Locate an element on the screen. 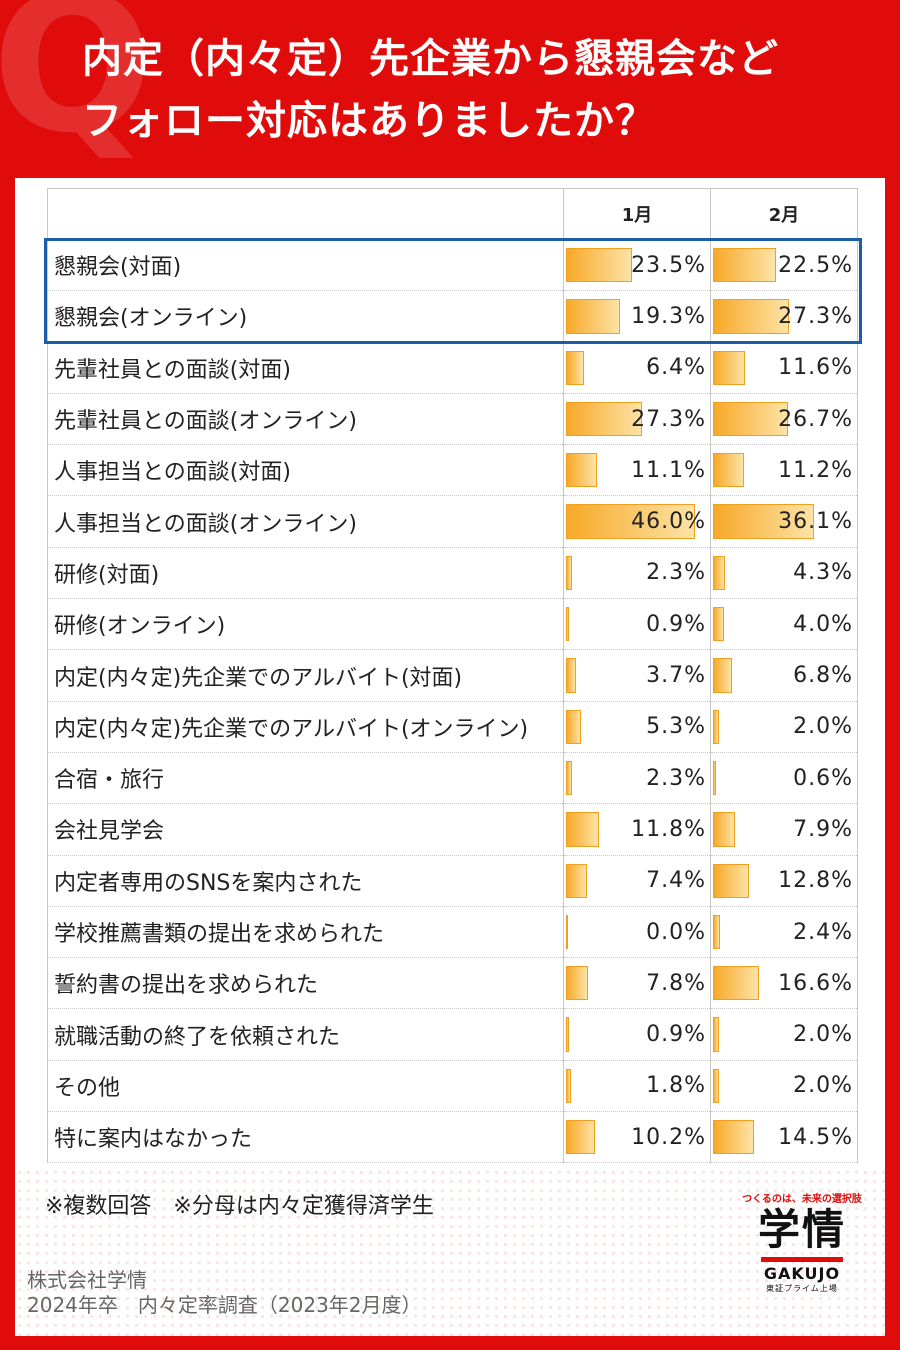 This screenshot has width=900, height=1350. table-row: 先輩社員との面談(オンライン) 27.3% 26.7% is located at coordinates (452, 419).